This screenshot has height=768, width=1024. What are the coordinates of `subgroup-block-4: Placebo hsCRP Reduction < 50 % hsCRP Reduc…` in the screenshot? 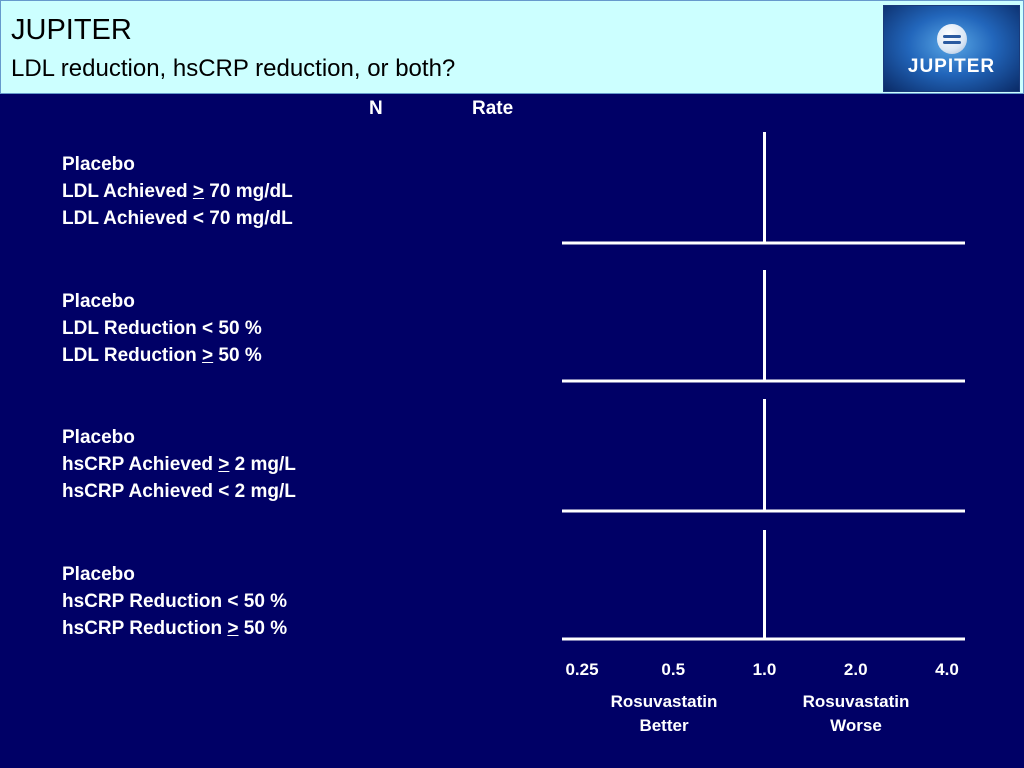 It's located at (174, 601).